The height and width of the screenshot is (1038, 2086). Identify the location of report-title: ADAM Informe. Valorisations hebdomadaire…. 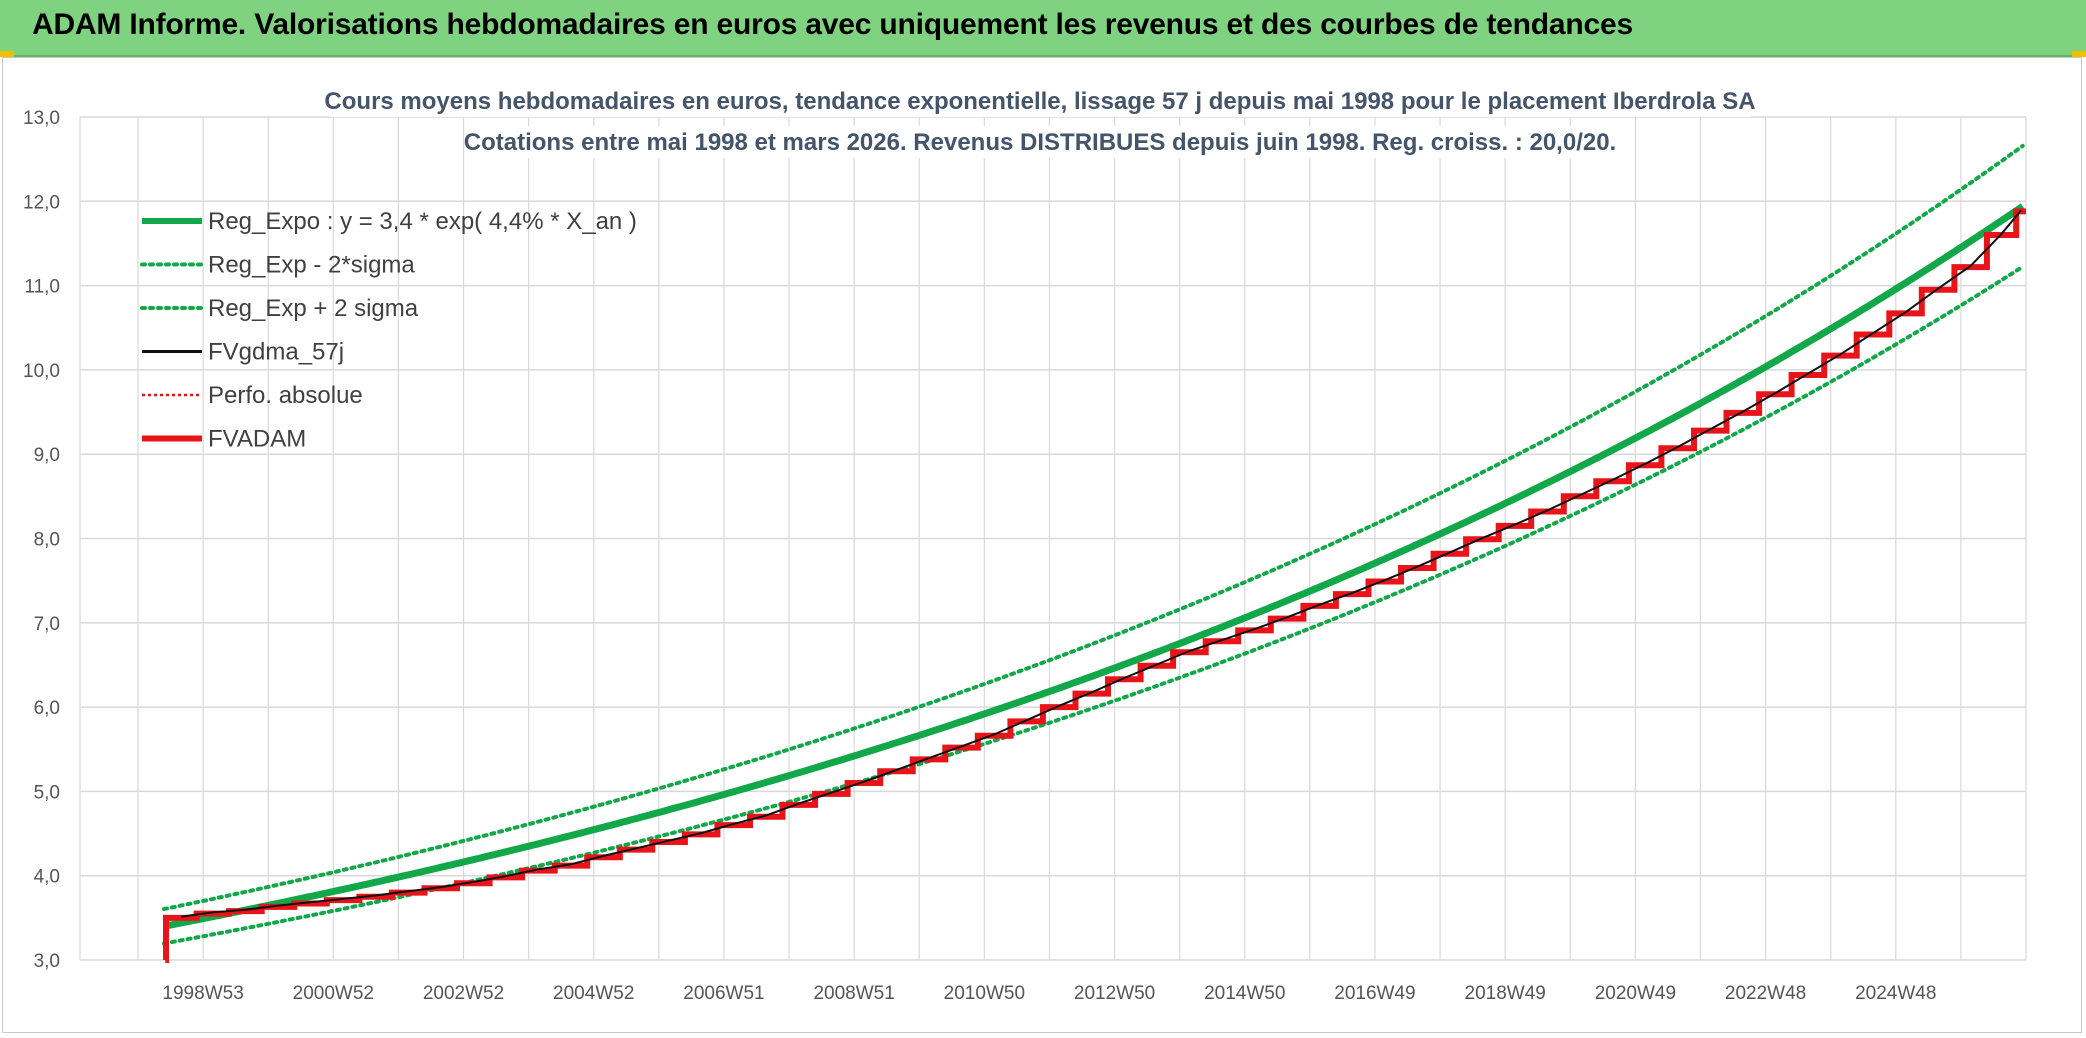
(832, 24).